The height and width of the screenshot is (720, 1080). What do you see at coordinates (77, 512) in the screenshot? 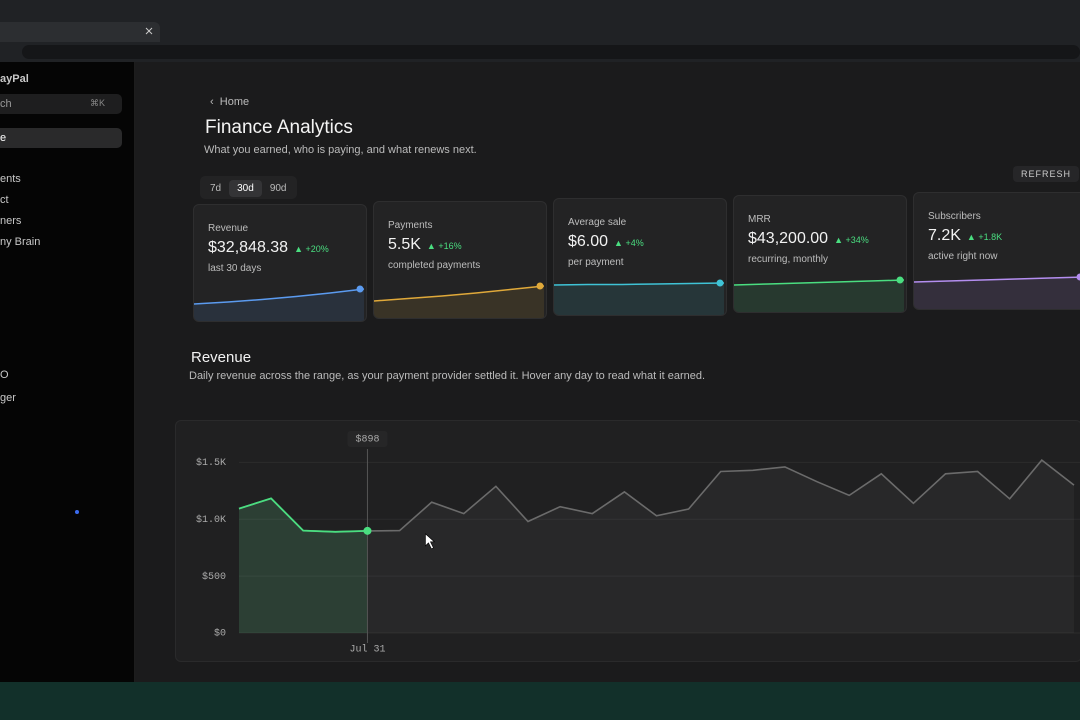
I see `status-dot` at bounding box center [77, 512].